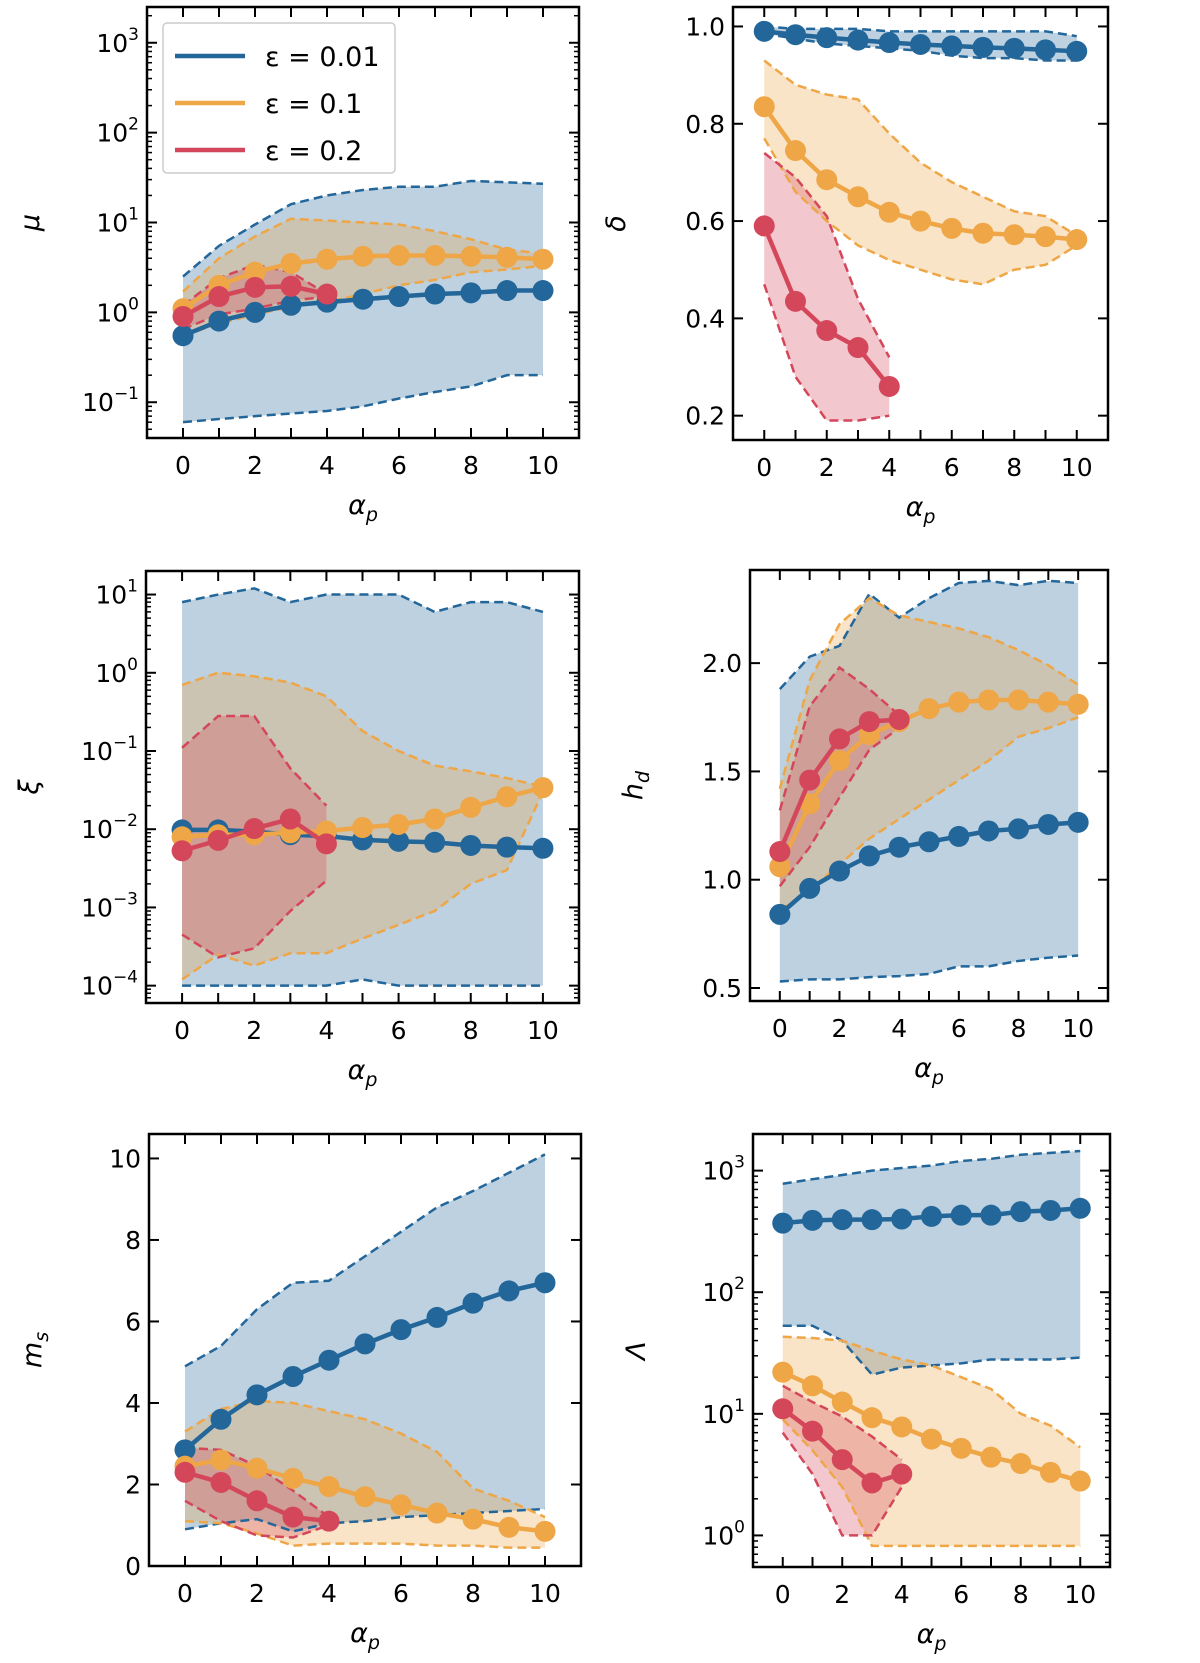  I want to click on y-tick-label: 10¹, so click(117, 221).